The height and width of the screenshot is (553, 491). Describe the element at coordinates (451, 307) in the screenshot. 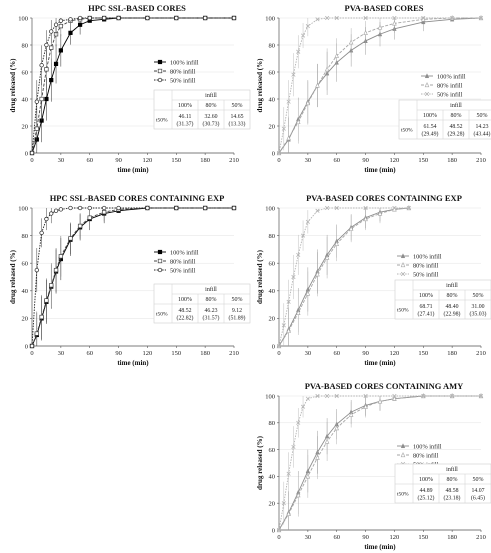

I see `t50-value: 48.40` at that location.